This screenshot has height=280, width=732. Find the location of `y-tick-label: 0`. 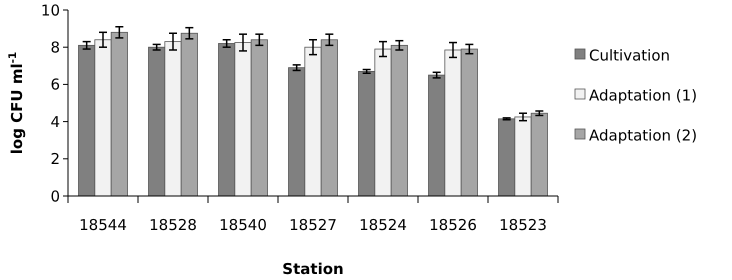

y-tick-label: 0 is located at coordinates (55, 196).